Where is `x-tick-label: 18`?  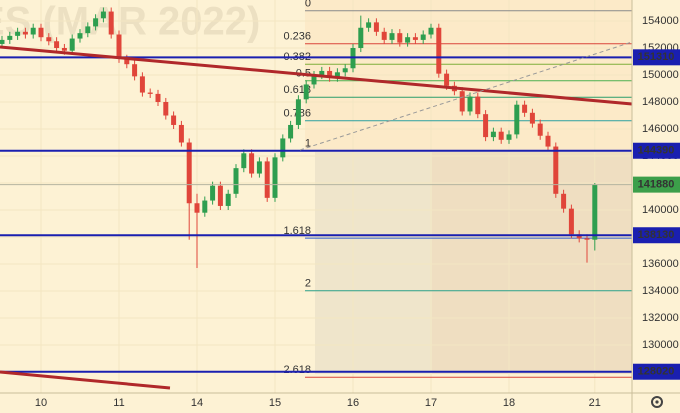
x-tick-label: 18 is located at coordinates (509, 403).